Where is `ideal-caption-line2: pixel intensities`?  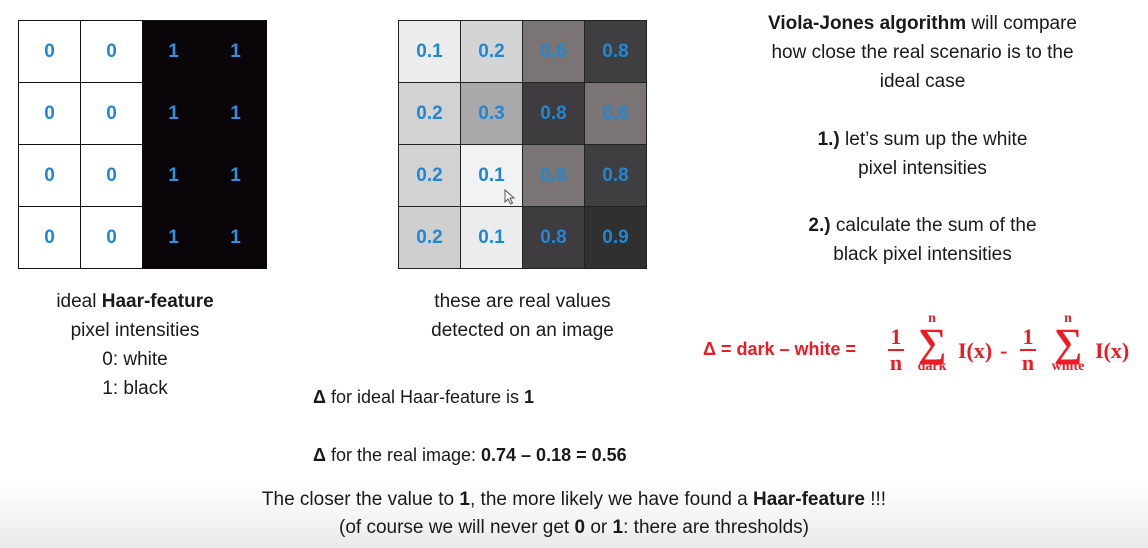
ideal-caption-line2: pixel intensities is located at coordinates (135, 330).